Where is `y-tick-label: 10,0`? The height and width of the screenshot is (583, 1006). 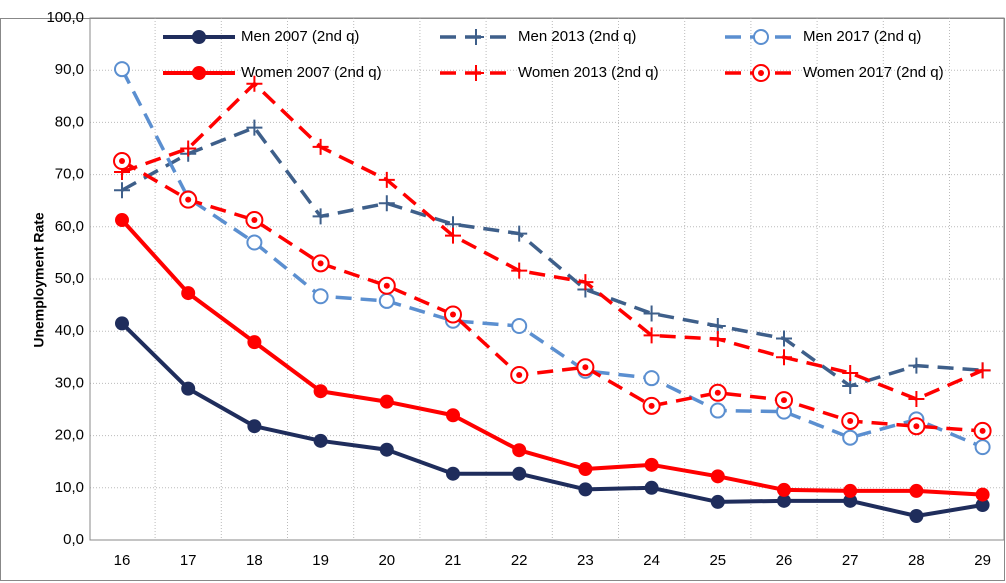 y-tick-label: 10,0 is located at coordinates (69, 487).